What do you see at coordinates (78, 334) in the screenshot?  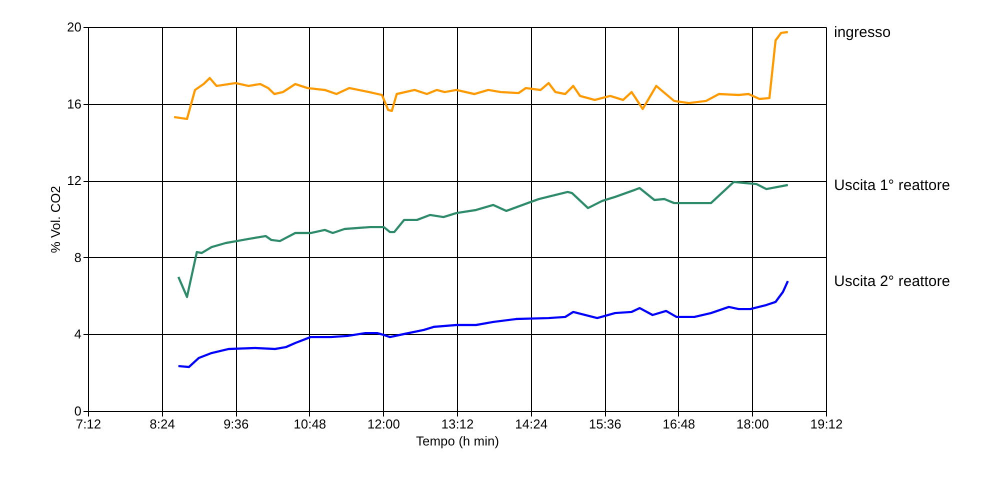 I see `y-tick-label: 4` at bounding box center [78, 334].